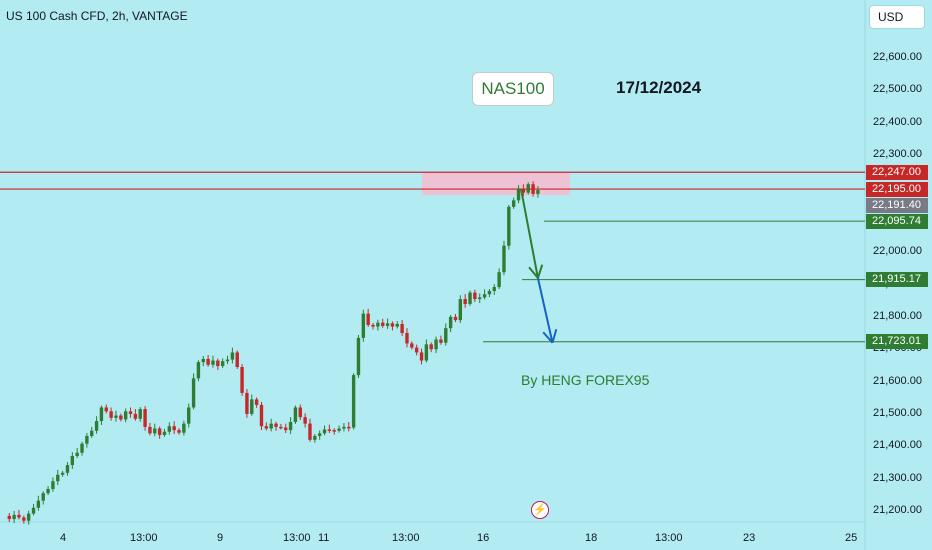 The height and width of the screenshot is (550, 932). Describe the element at coordinates (897, 380) in the screenshot. I see `price-tick-label: 21,600.00` at that location.